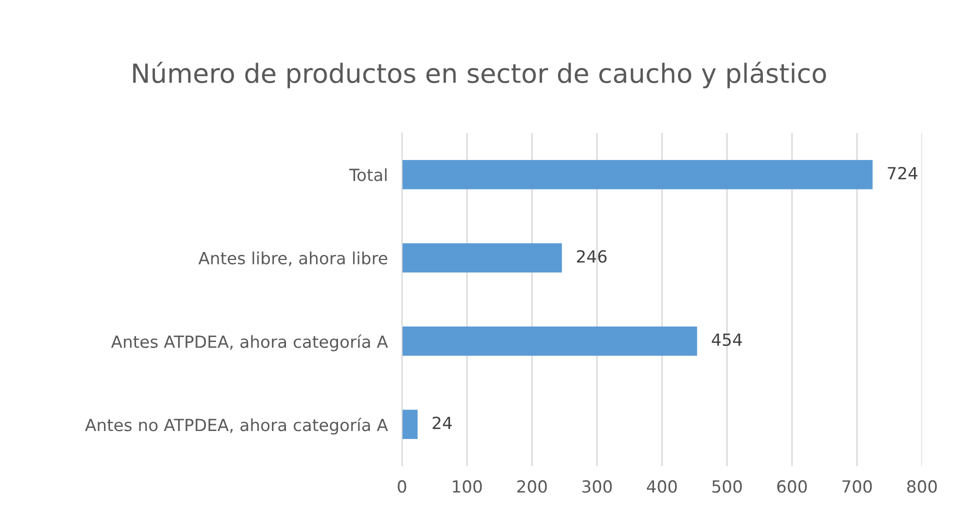  Describe the element at coordinates (857, 486) in the screenshot. I see `x-tick-label: 700` at that location.